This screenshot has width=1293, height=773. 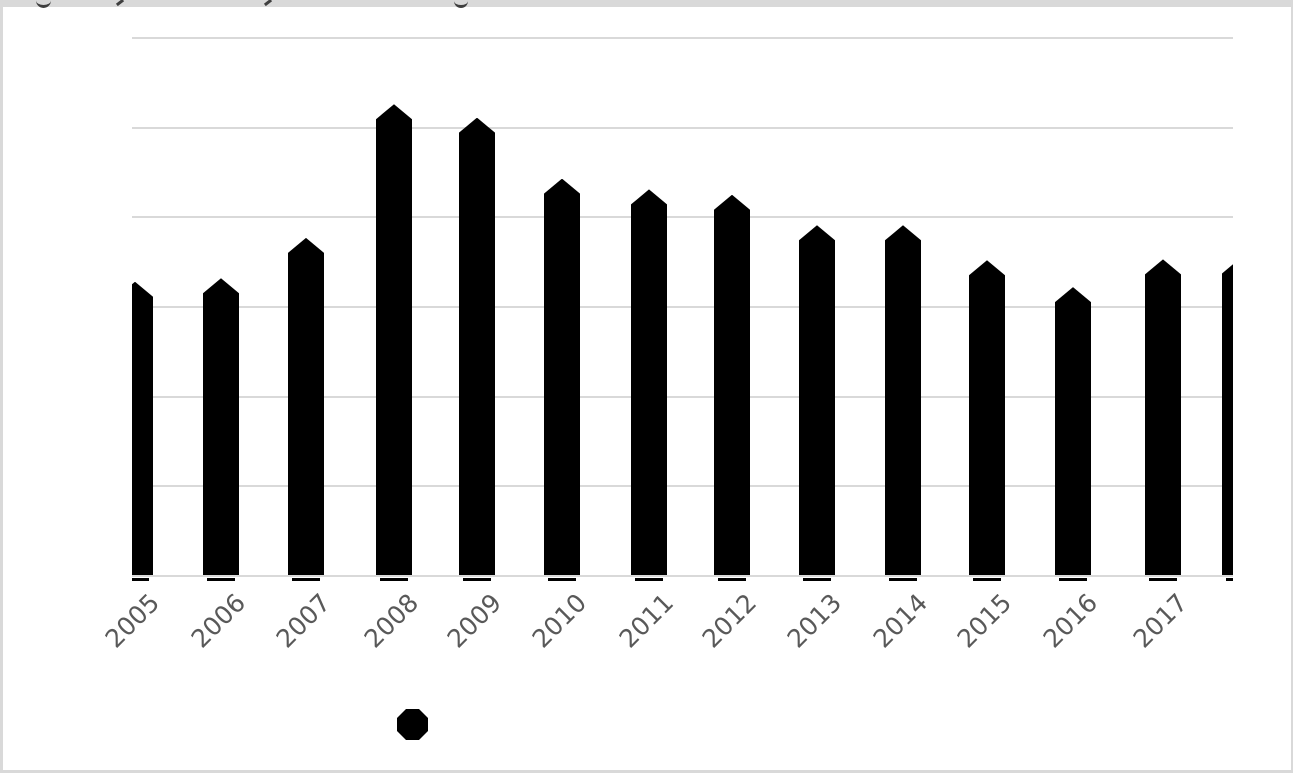 What do you see at coordinates (1163, 417) in the screenshot?
I see `bar-2017` at bounding box center [1163, 417].